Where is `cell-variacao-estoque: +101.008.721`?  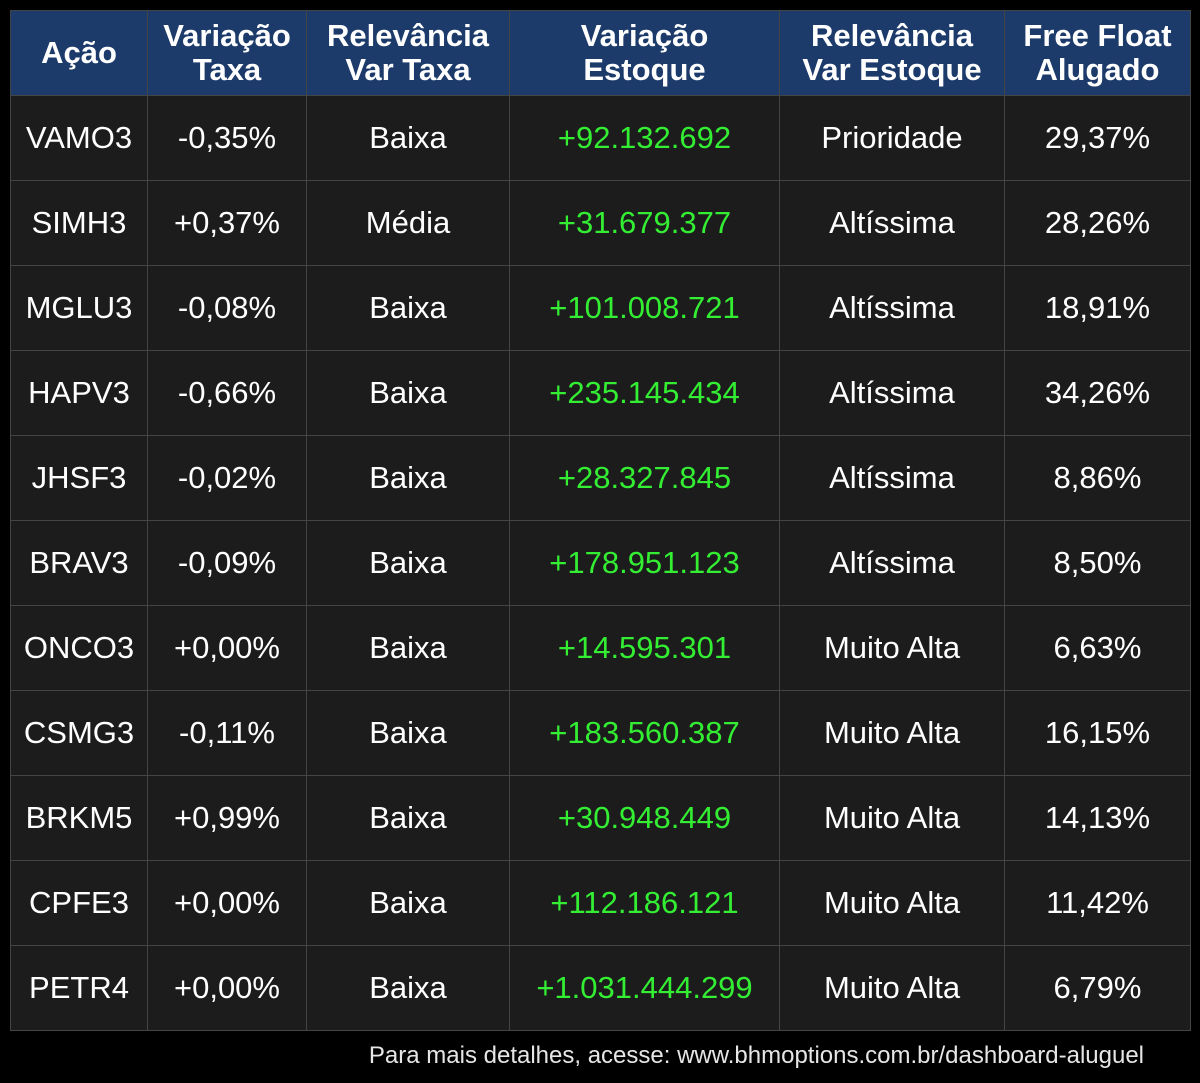 cell-variacao-estoque: +101.008.721 is located at coordinates (644, 308).